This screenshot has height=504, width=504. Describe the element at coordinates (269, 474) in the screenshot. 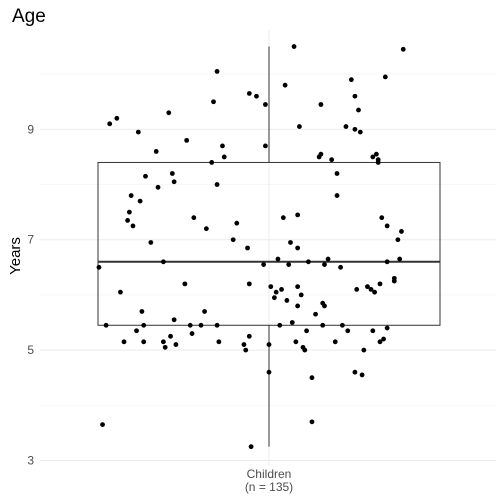

I see `x-tick-label-line: Children` at that location.